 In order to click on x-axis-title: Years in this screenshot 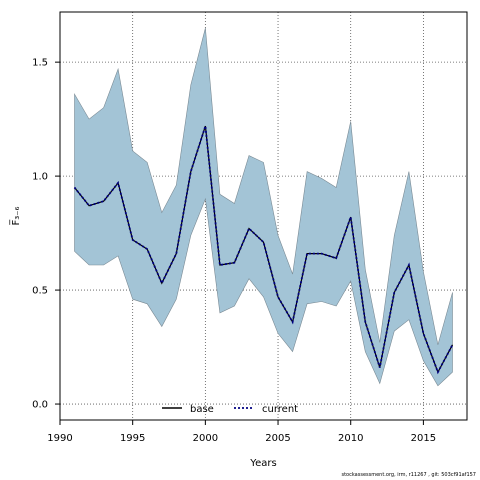, I will do `click(262, 463)`.